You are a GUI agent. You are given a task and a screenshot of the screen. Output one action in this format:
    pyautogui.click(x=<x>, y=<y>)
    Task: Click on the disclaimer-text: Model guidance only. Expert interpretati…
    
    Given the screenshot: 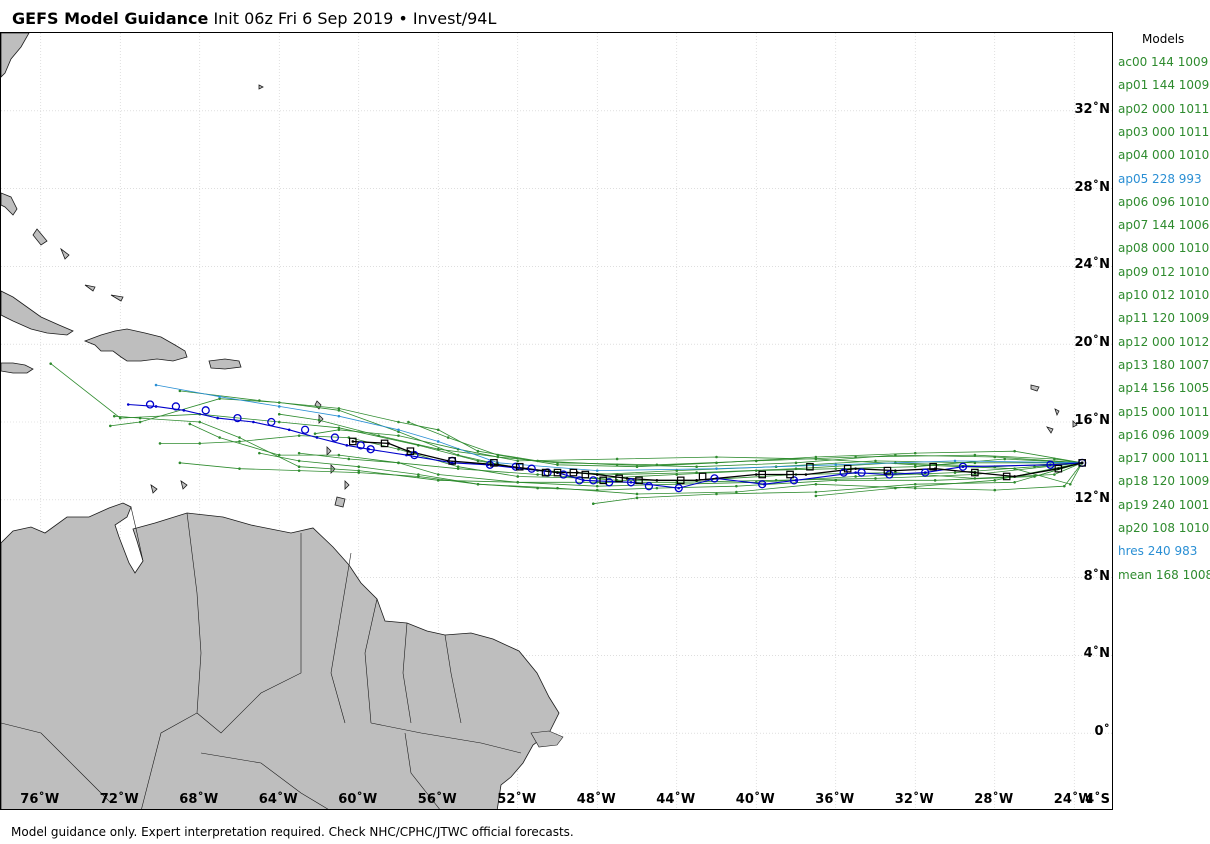 What is the action you would take?
    pyautogui.click(x=292, y=832)
    